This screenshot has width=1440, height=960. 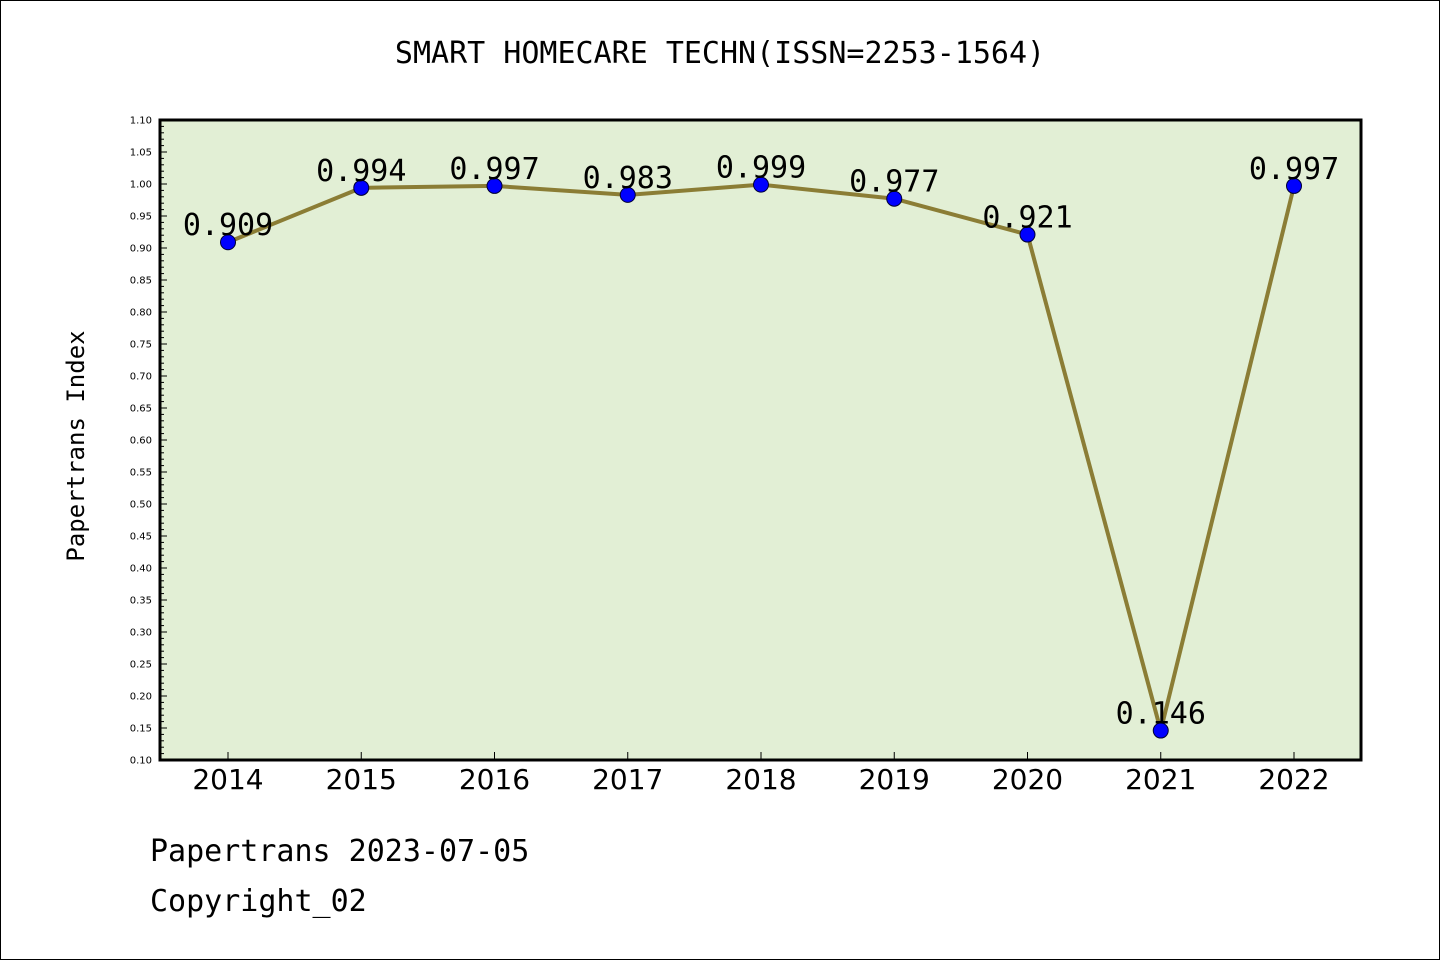 I want to click on y-axis-label: Papertrans Index, so click(x=76, y=446).